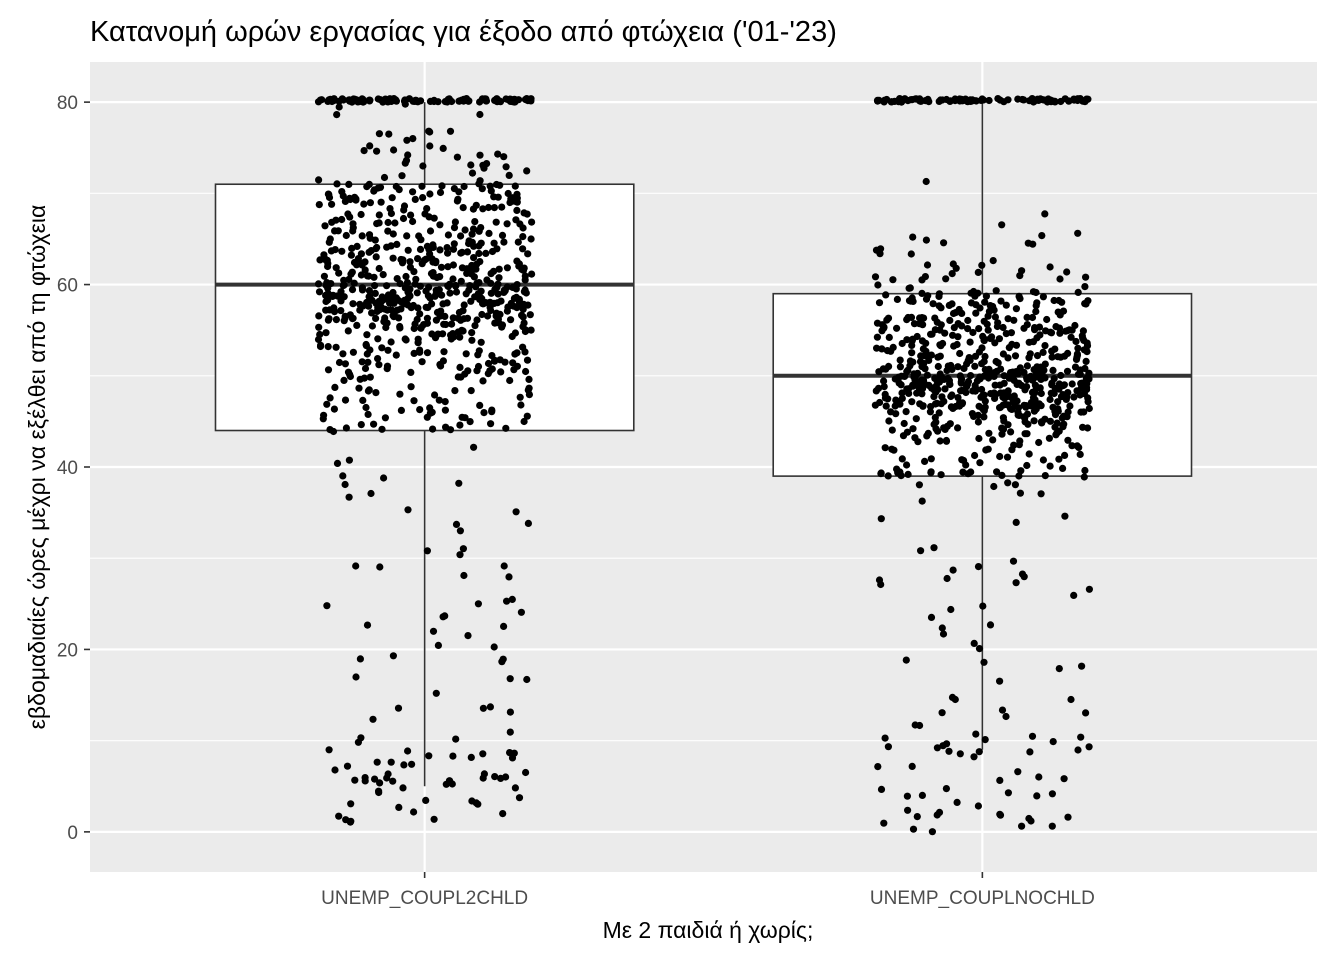 Image resolution: width=1344 pixels, height=960 pixels. What do you see at coordinates (67, 468) in the screenshot?
I see `y-tick-label: 40` at bounding box center [67, 468].